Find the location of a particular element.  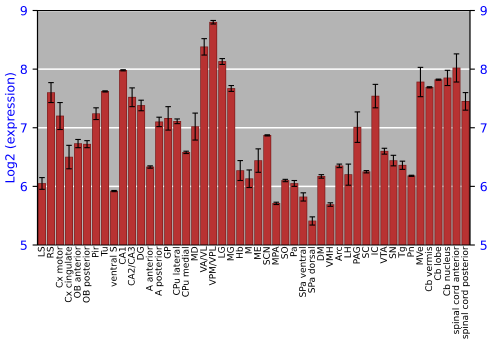

x-tick-label: Pa is located at coordinates (293, 251).